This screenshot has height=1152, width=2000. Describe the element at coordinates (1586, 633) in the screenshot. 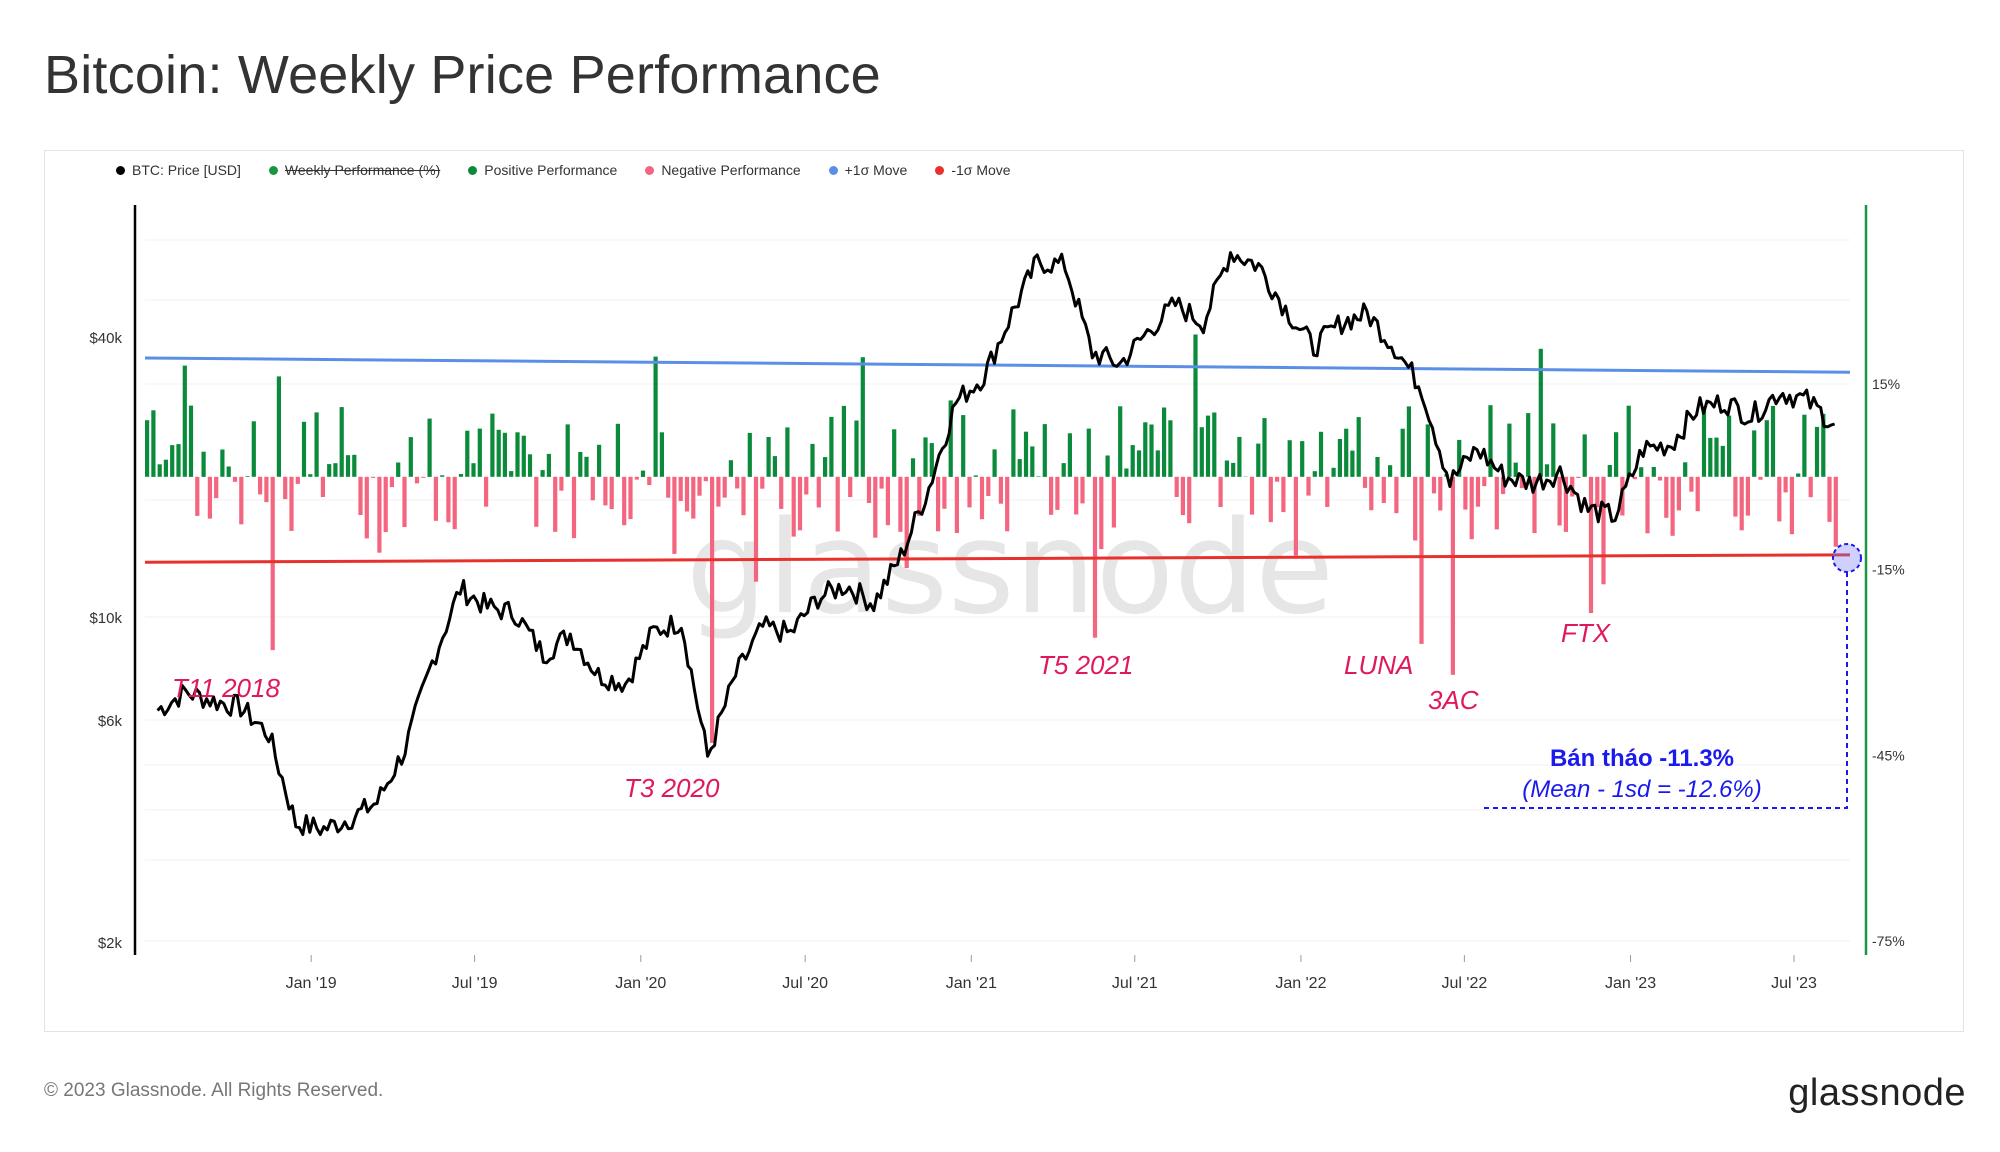

I see `annotation-ftx: FTX` at that location.